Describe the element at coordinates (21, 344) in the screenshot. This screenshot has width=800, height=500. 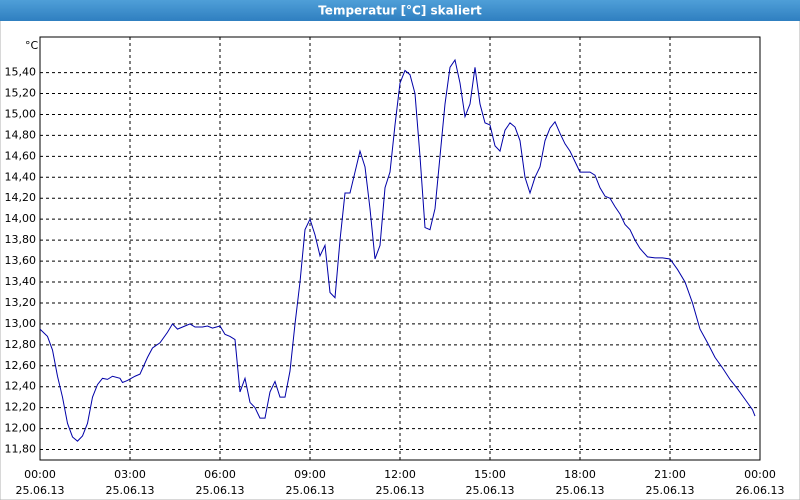
I see `y-tick-label: 12,80` at that location.